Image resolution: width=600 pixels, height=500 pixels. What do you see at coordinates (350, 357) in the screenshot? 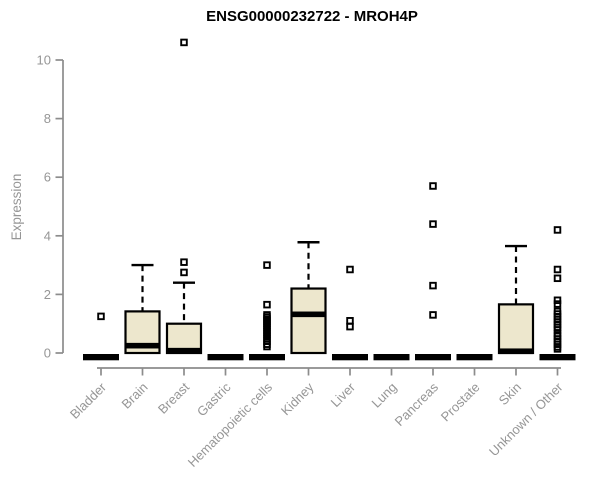
I see `flat-box-liver` at bounding box center [350, 357].